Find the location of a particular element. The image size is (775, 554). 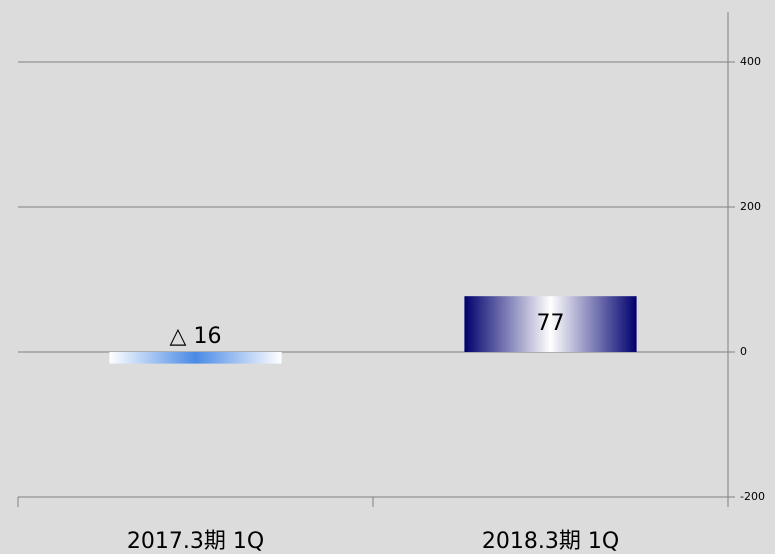

x-tick-label: 2018.3期 1Q is located at coordinates (550, 541).